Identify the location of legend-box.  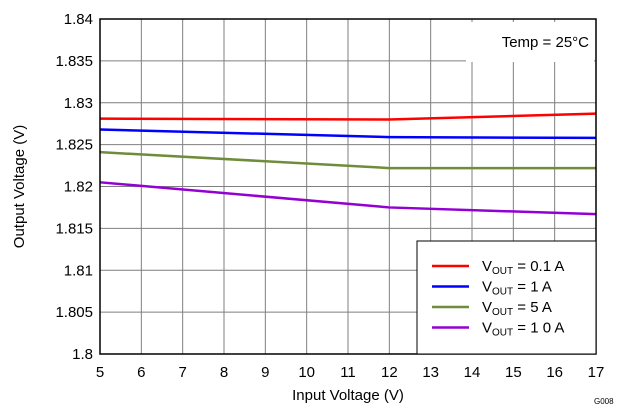
(506, 297).